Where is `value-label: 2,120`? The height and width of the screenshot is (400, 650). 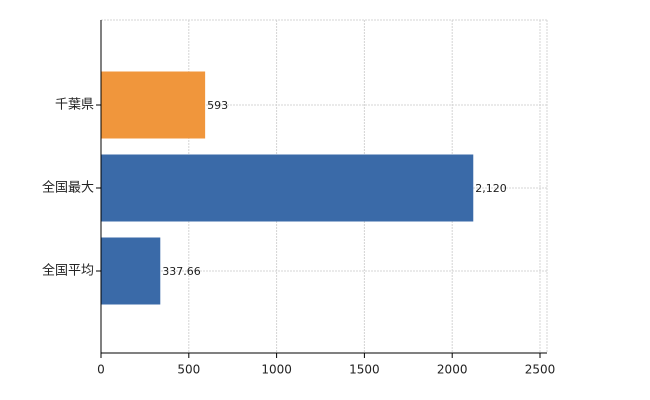 value-label: 2,120 is located at coordinates (491, 188).